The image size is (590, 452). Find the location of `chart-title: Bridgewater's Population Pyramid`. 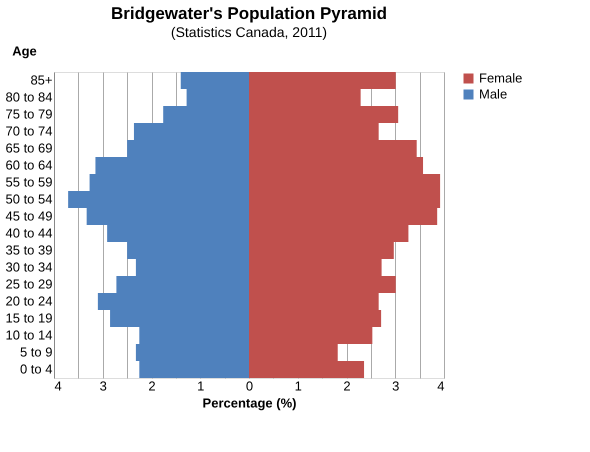

chart-title: Bridgewater's Population Pyramid is located at coordinates (249, 13).